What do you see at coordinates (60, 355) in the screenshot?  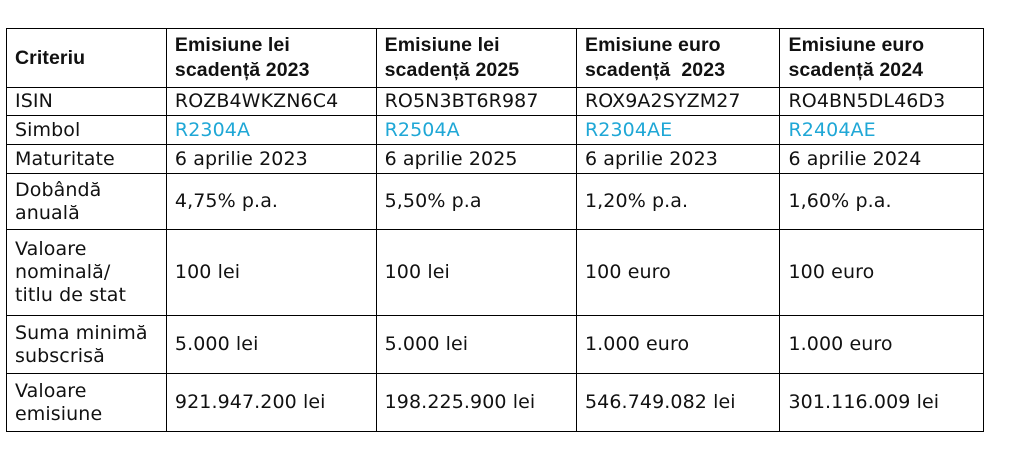 I see `row-label-line: subscrisă` at bounding box center [60, 355].